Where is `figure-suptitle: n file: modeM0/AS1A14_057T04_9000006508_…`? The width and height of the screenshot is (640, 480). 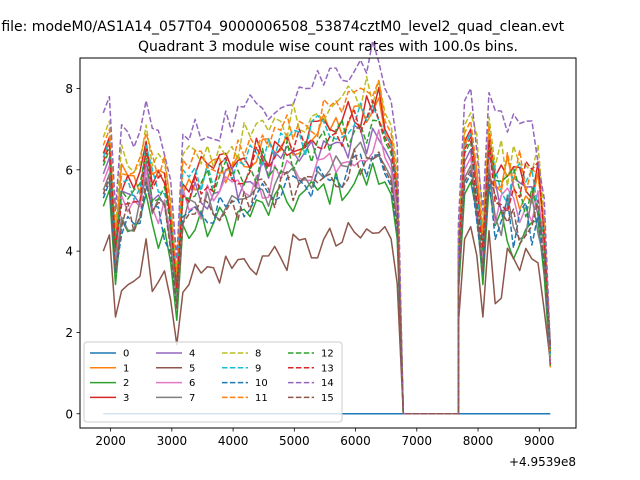
figure-suptitle: n file: modeM0/AS1A14_057T04_9000006508_… is located at coordinates (282, 27).